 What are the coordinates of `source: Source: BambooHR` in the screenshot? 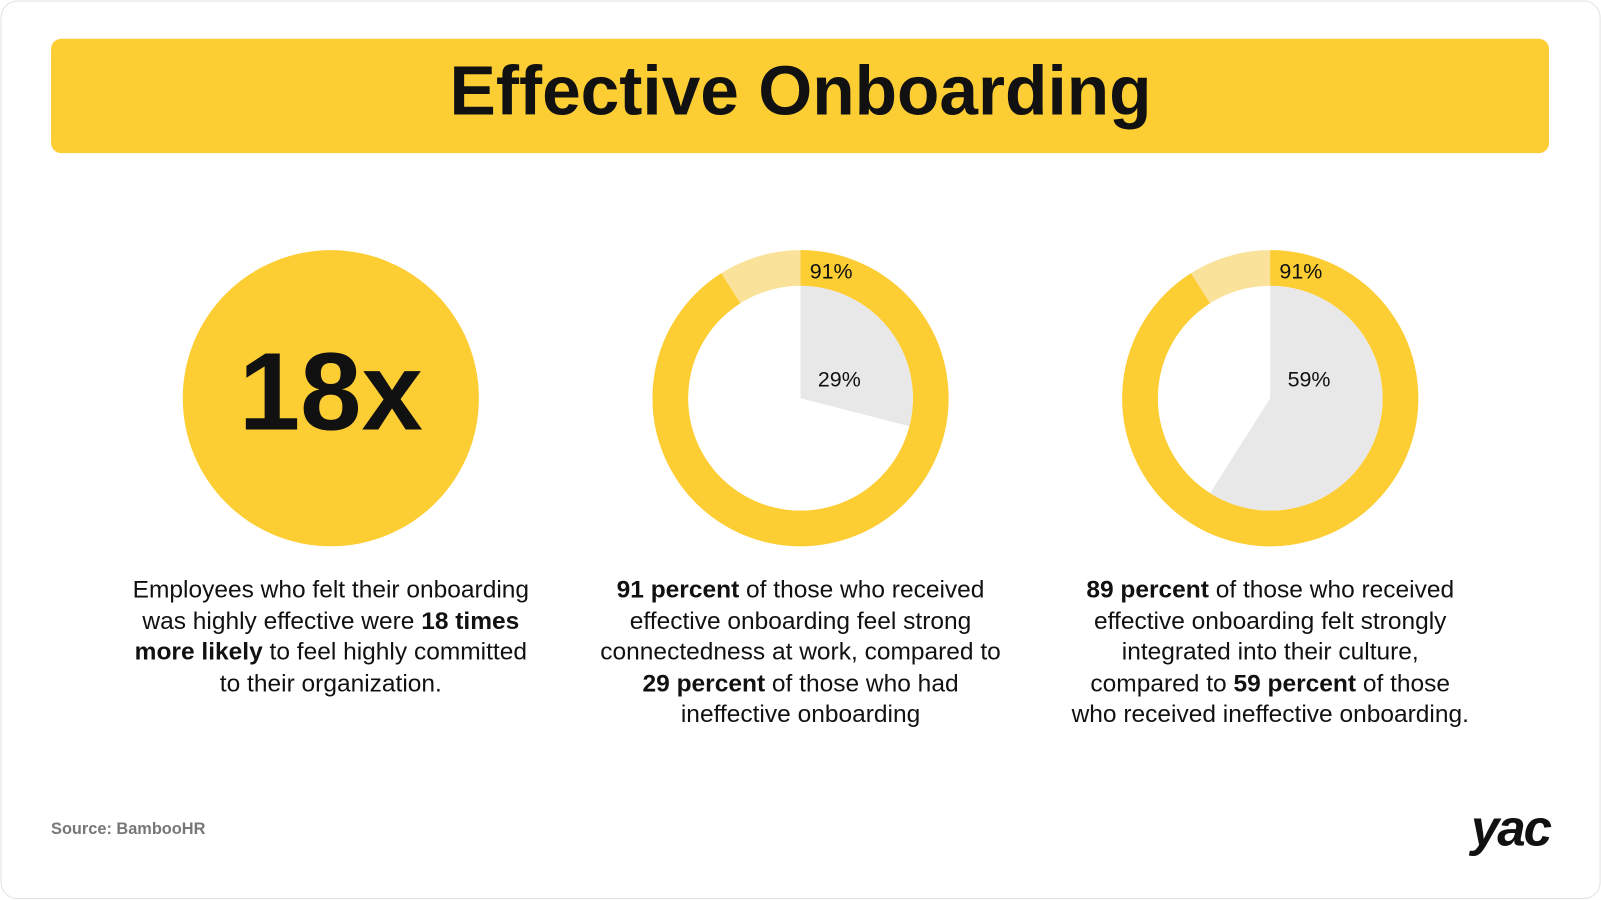 It's located at (128, 829).